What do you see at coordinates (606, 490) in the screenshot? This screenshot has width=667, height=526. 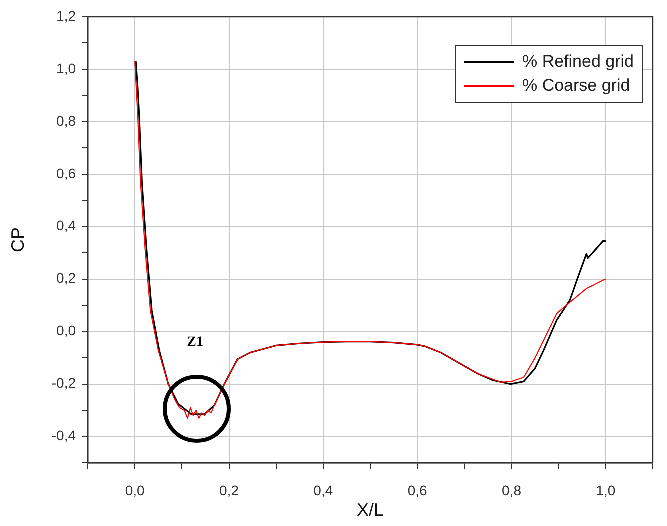 I see `x-tick-label: 1,0` at bounding box center [606, 490].